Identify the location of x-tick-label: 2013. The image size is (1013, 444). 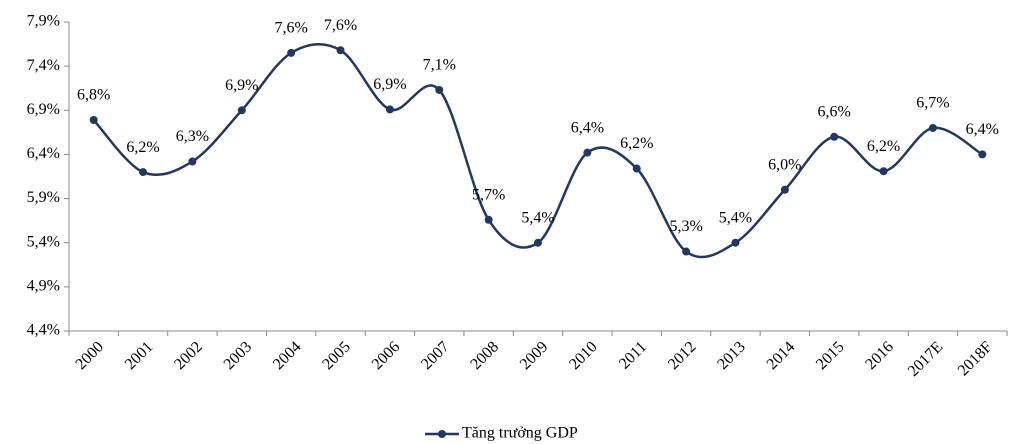
(731, 355).